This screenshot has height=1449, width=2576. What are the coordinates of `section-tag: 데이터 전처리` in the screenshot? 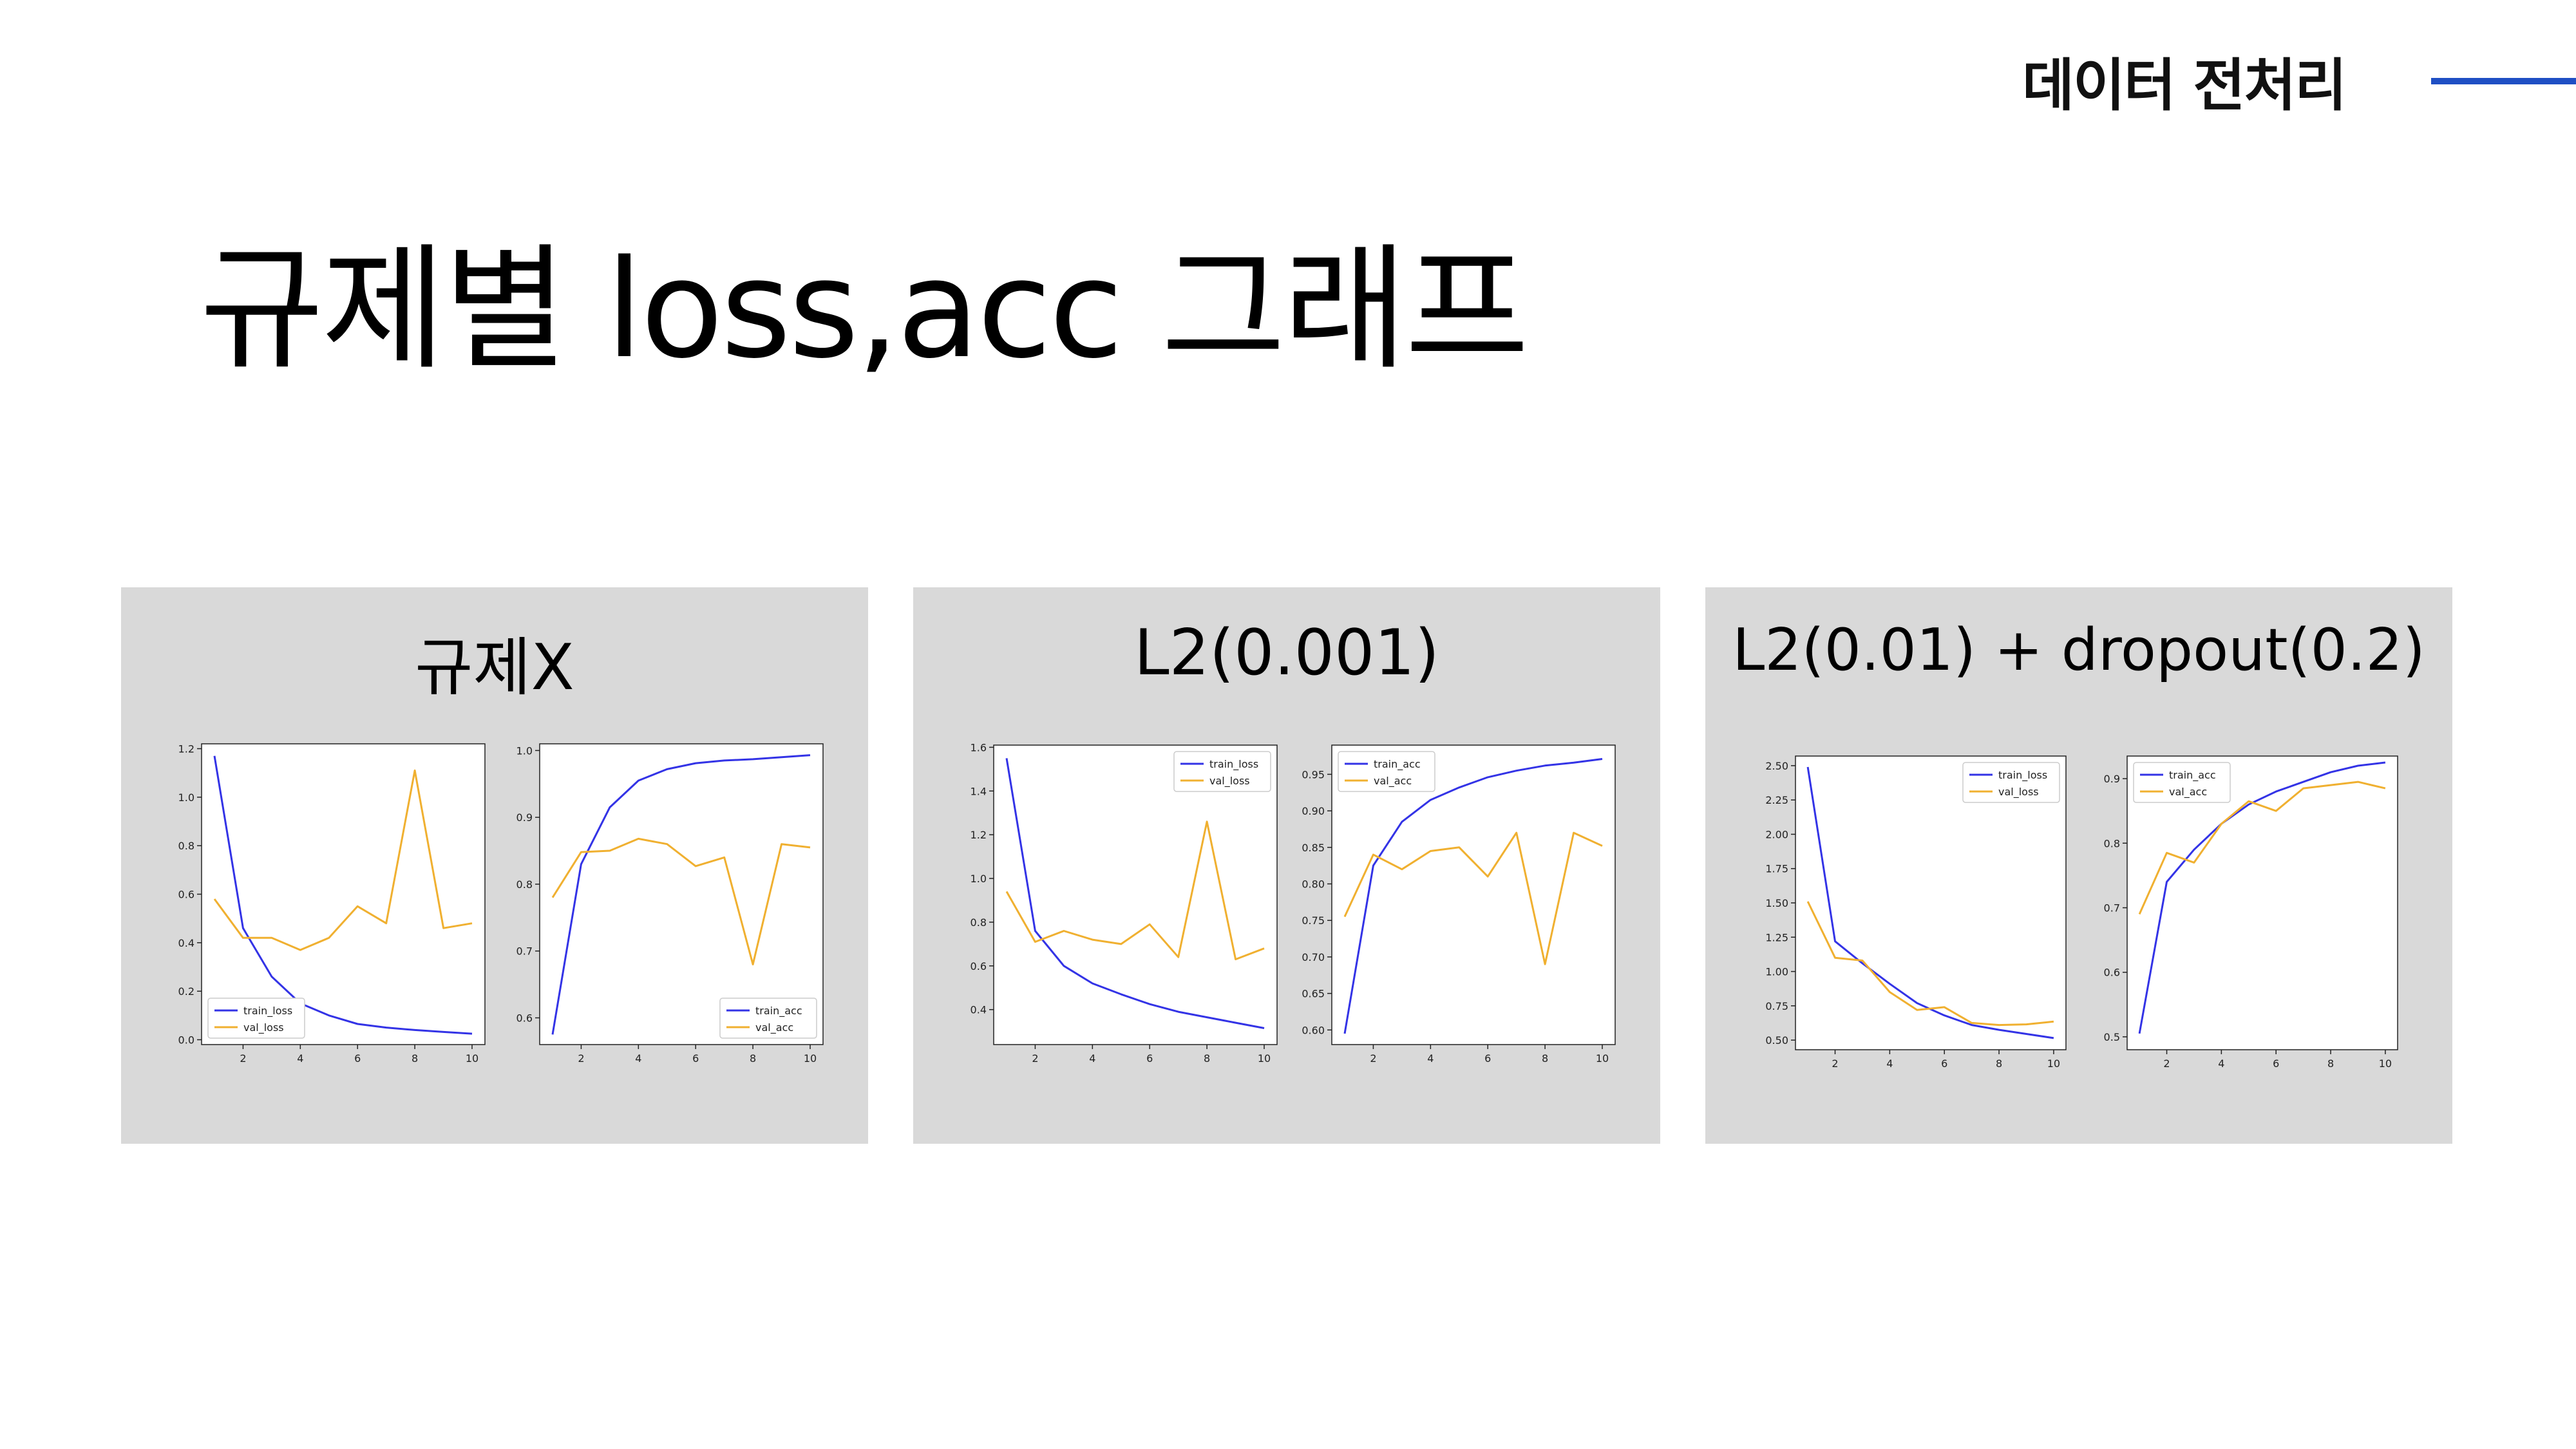 It's located at (2184, 85).